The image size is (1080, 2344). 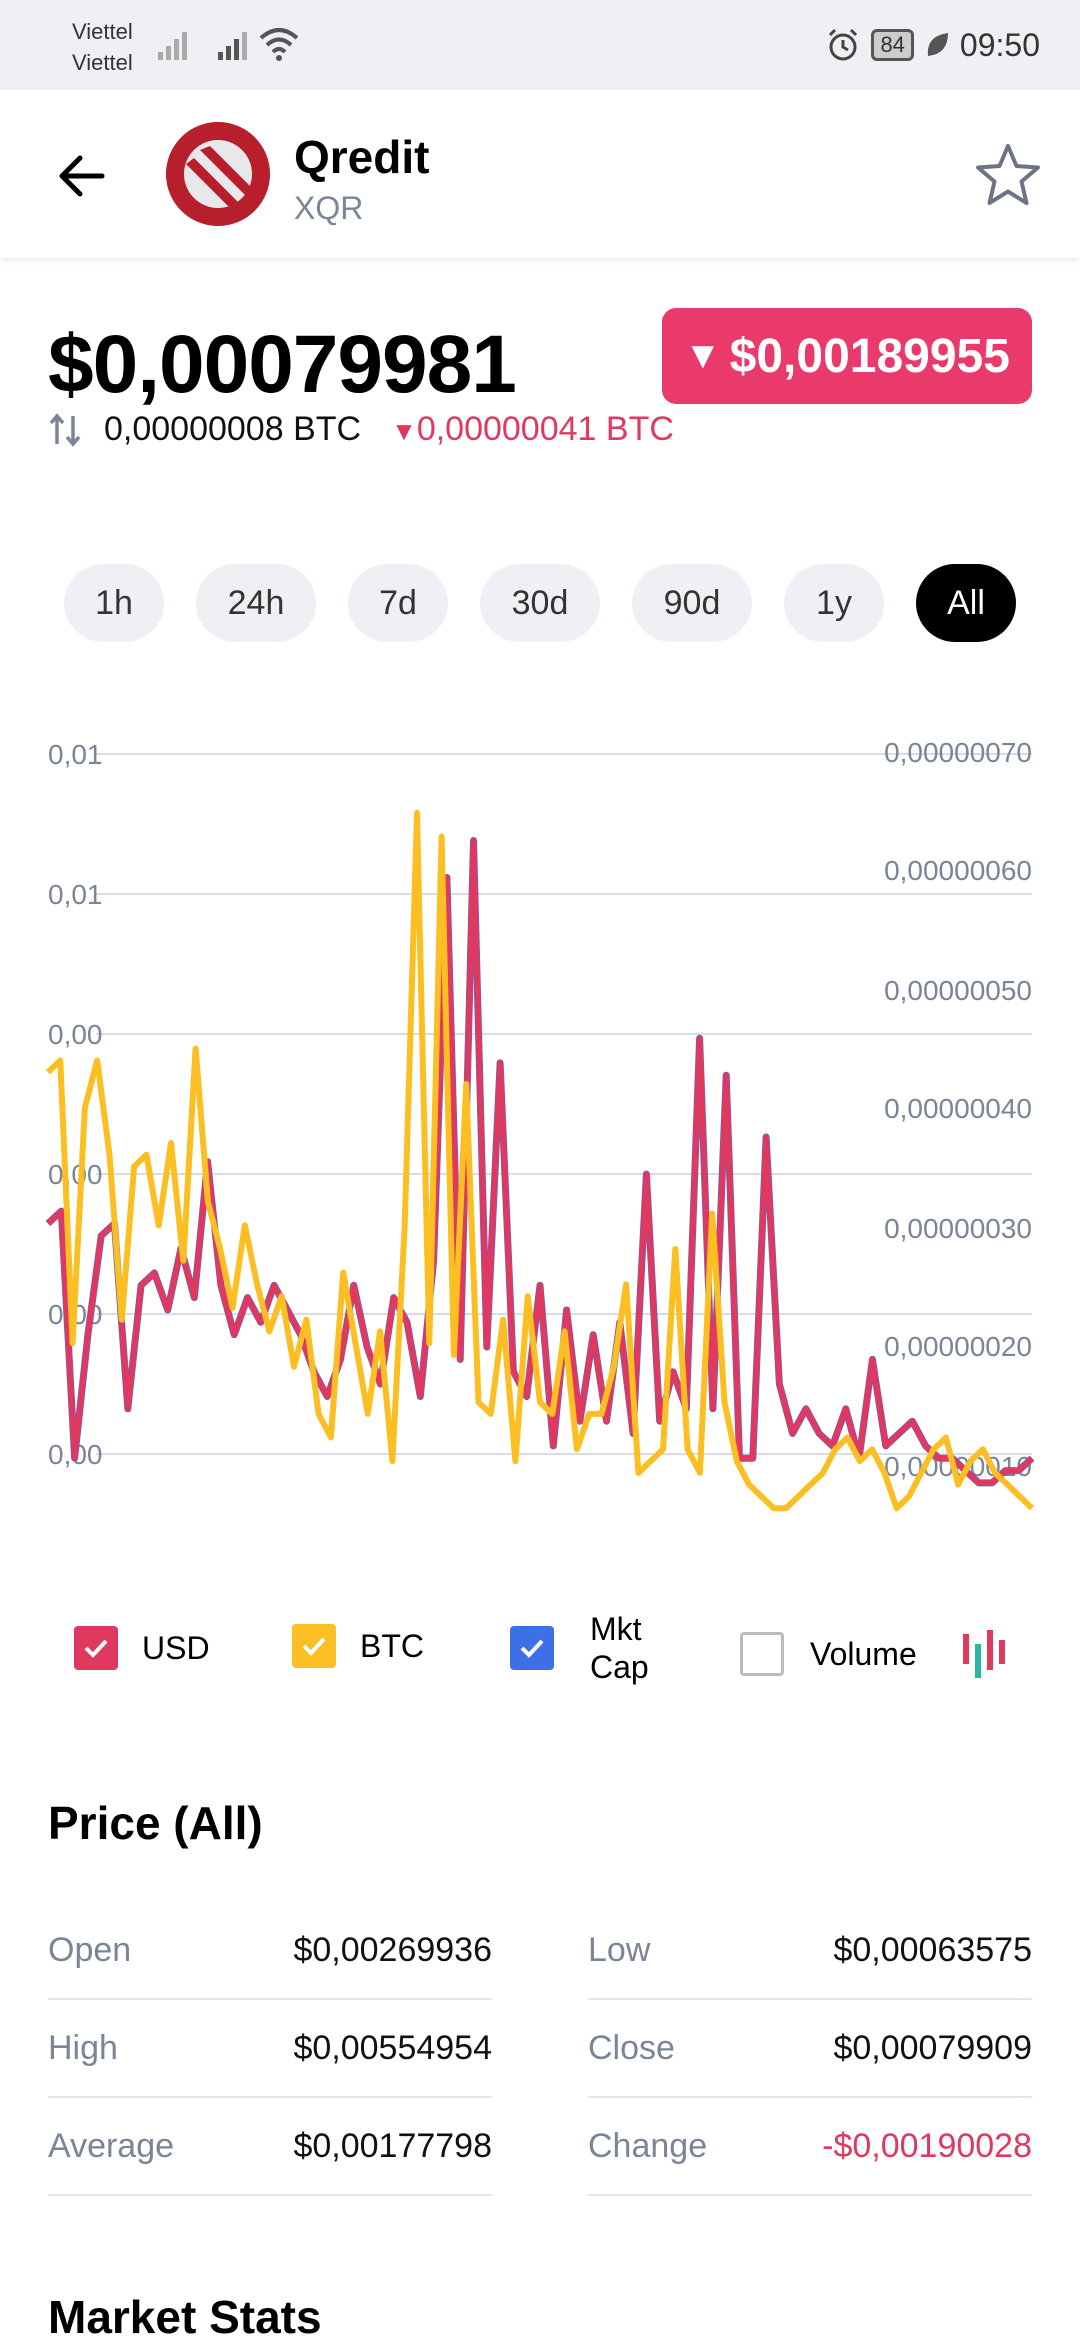 I want to click on candlestick-icon, so click(x=986, y=1654).